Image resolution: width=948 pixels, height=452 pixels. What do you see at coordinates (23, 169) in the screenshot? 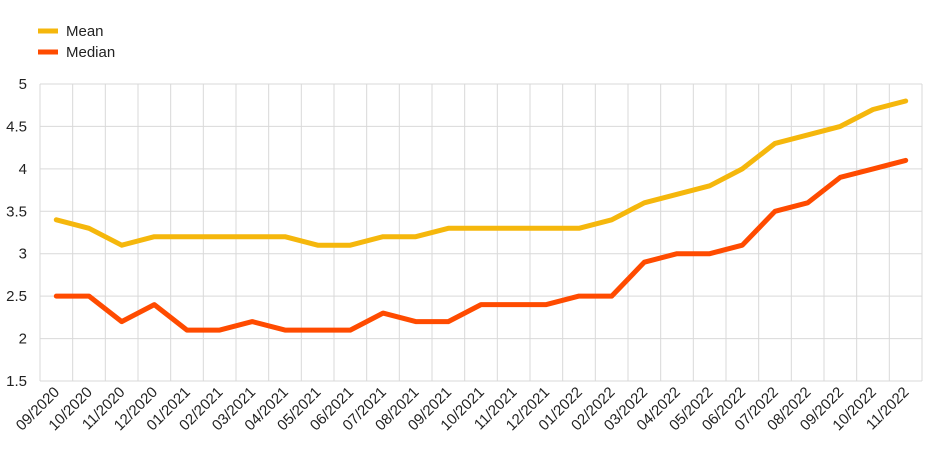
I see `y-tick-label: 4` at bounding box center [23, 169].